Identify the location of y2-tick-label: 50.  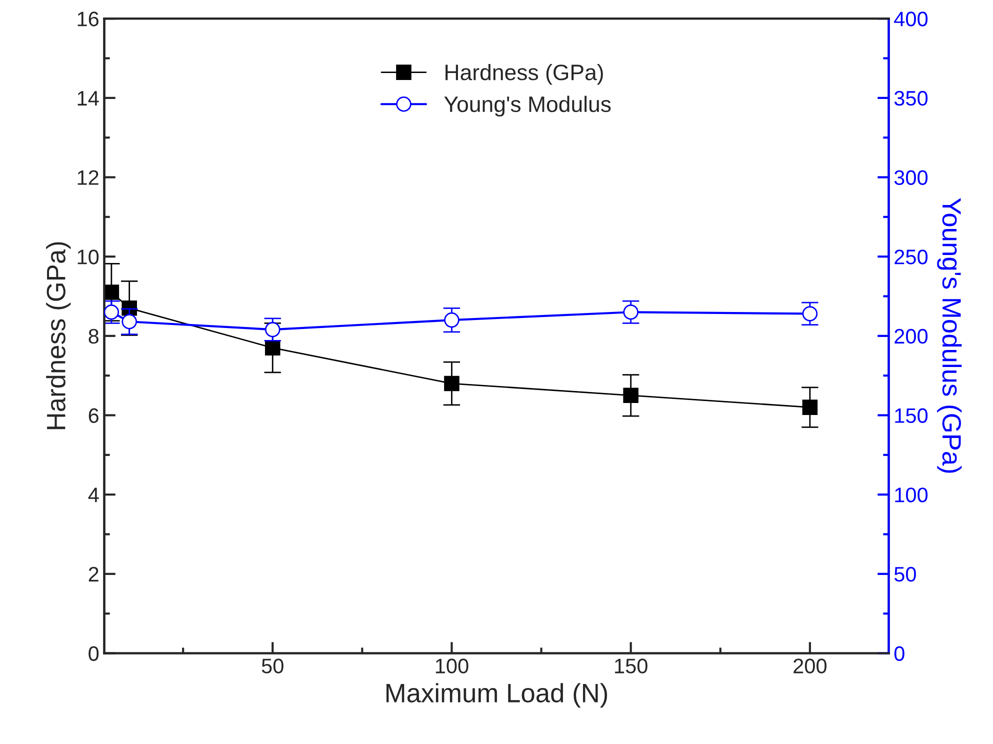
(905, 574).